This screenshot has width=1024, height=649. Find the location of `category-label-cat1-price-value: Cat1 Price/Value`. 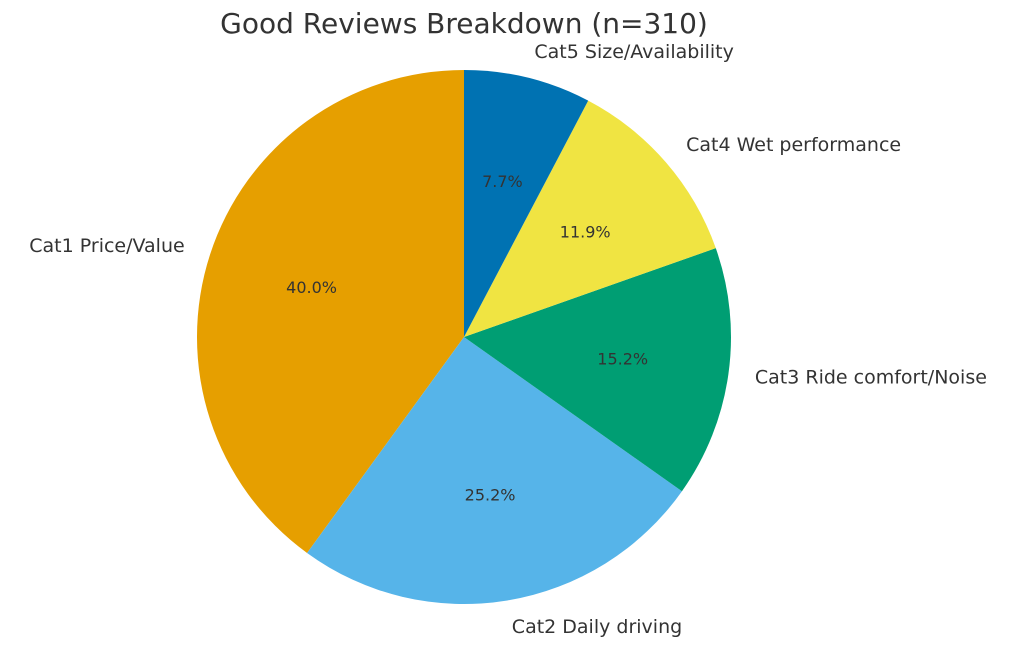

category-label-cat1-price-value: Cat1 Price/Value is located at coordinates (106, 246).